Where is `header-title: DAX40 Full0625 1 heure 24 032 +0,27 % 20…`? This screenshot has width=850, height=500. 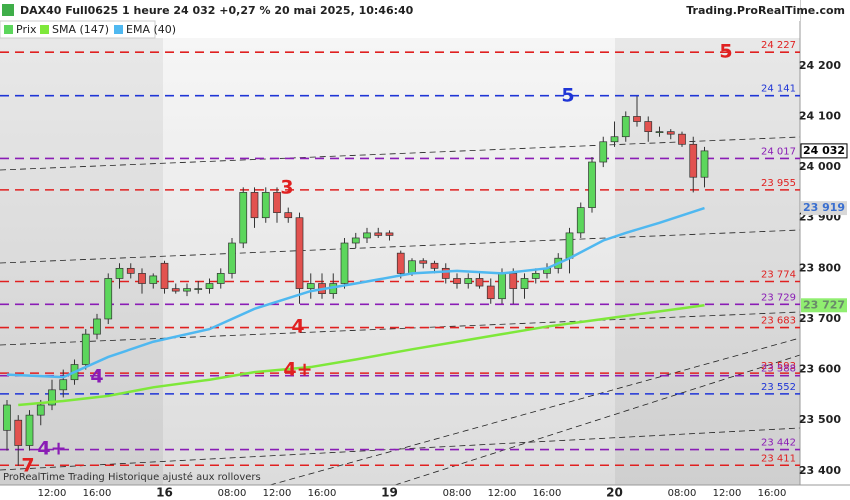
header-title: DAX40 Full0625 1 heure 24 032 +0,27 % 20… is located at coordinates (217, 10).